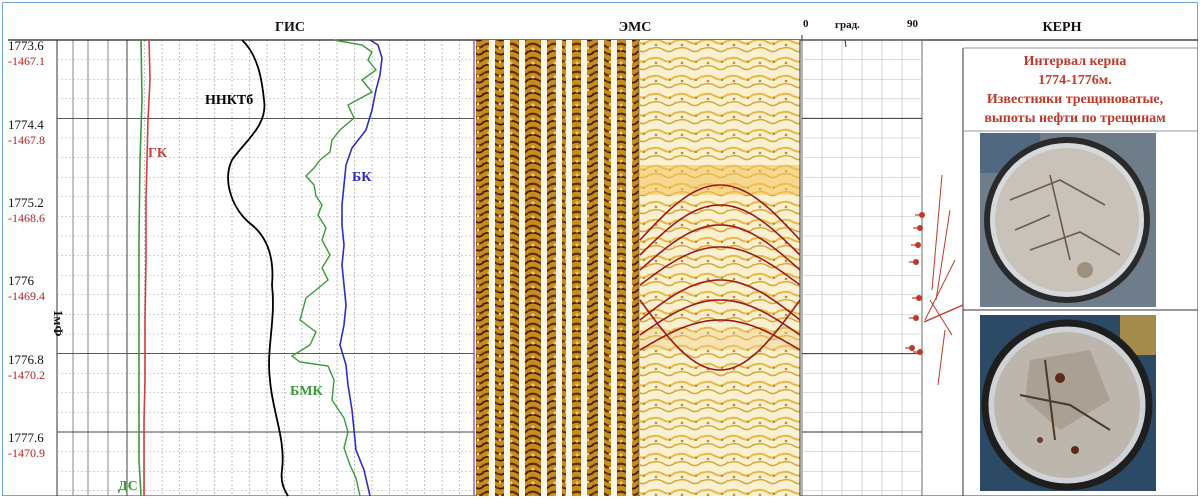 Image resolution: width=1202 pixels, height=499 pixels. I want to click on header-ems: ЭМС, so click(635, 27).